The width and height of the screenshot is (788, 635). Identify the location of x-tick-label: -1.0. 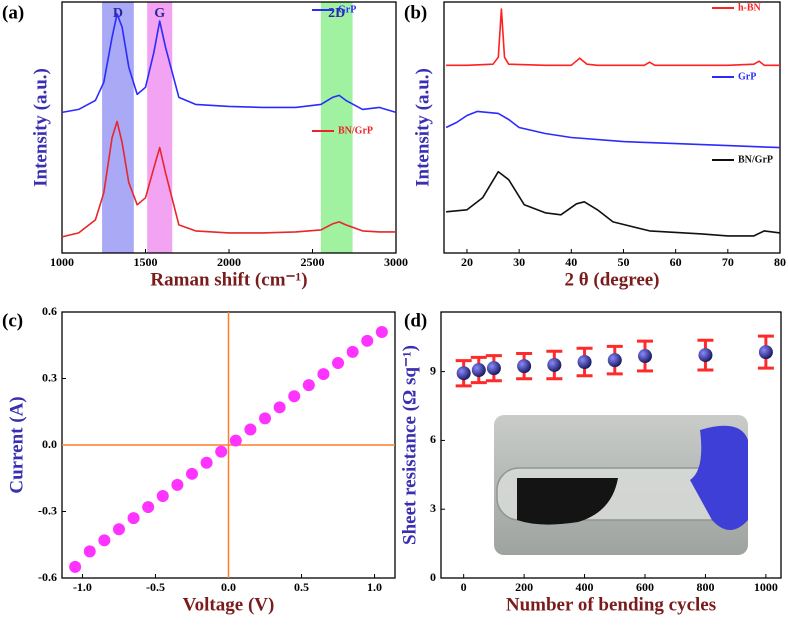
(82, 587).